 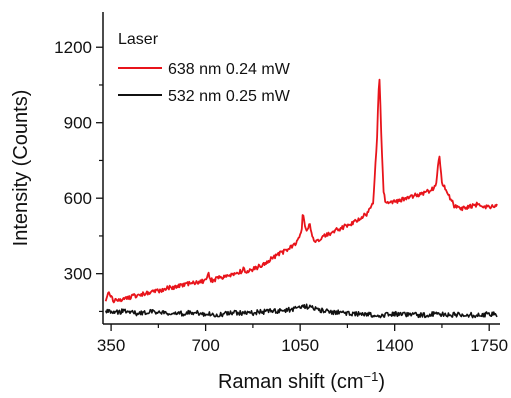 What do you see at coordinates (138, 39) in the screenshot?
I see `legend-title: Laser` at bounding box center [138, 39].